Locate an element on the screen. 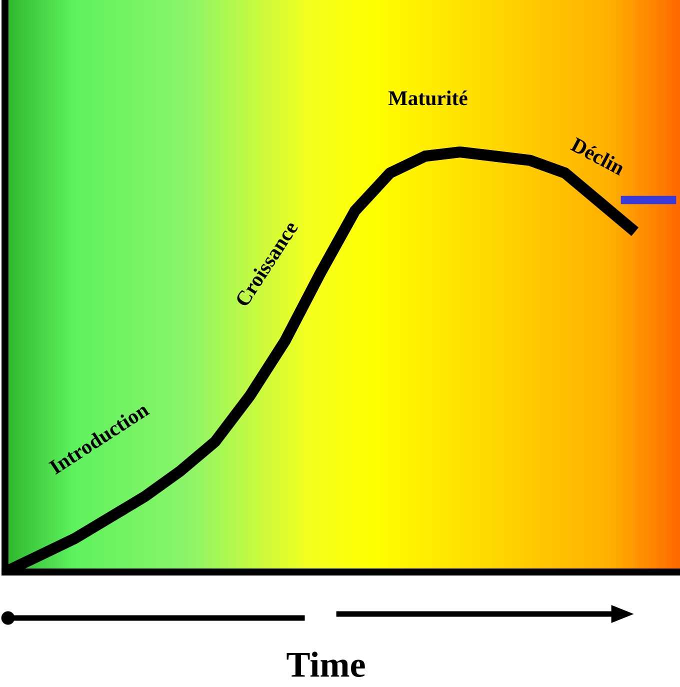 This screenshot has height=687, width=680. text: Maturité is located at coordinates (428, 98).